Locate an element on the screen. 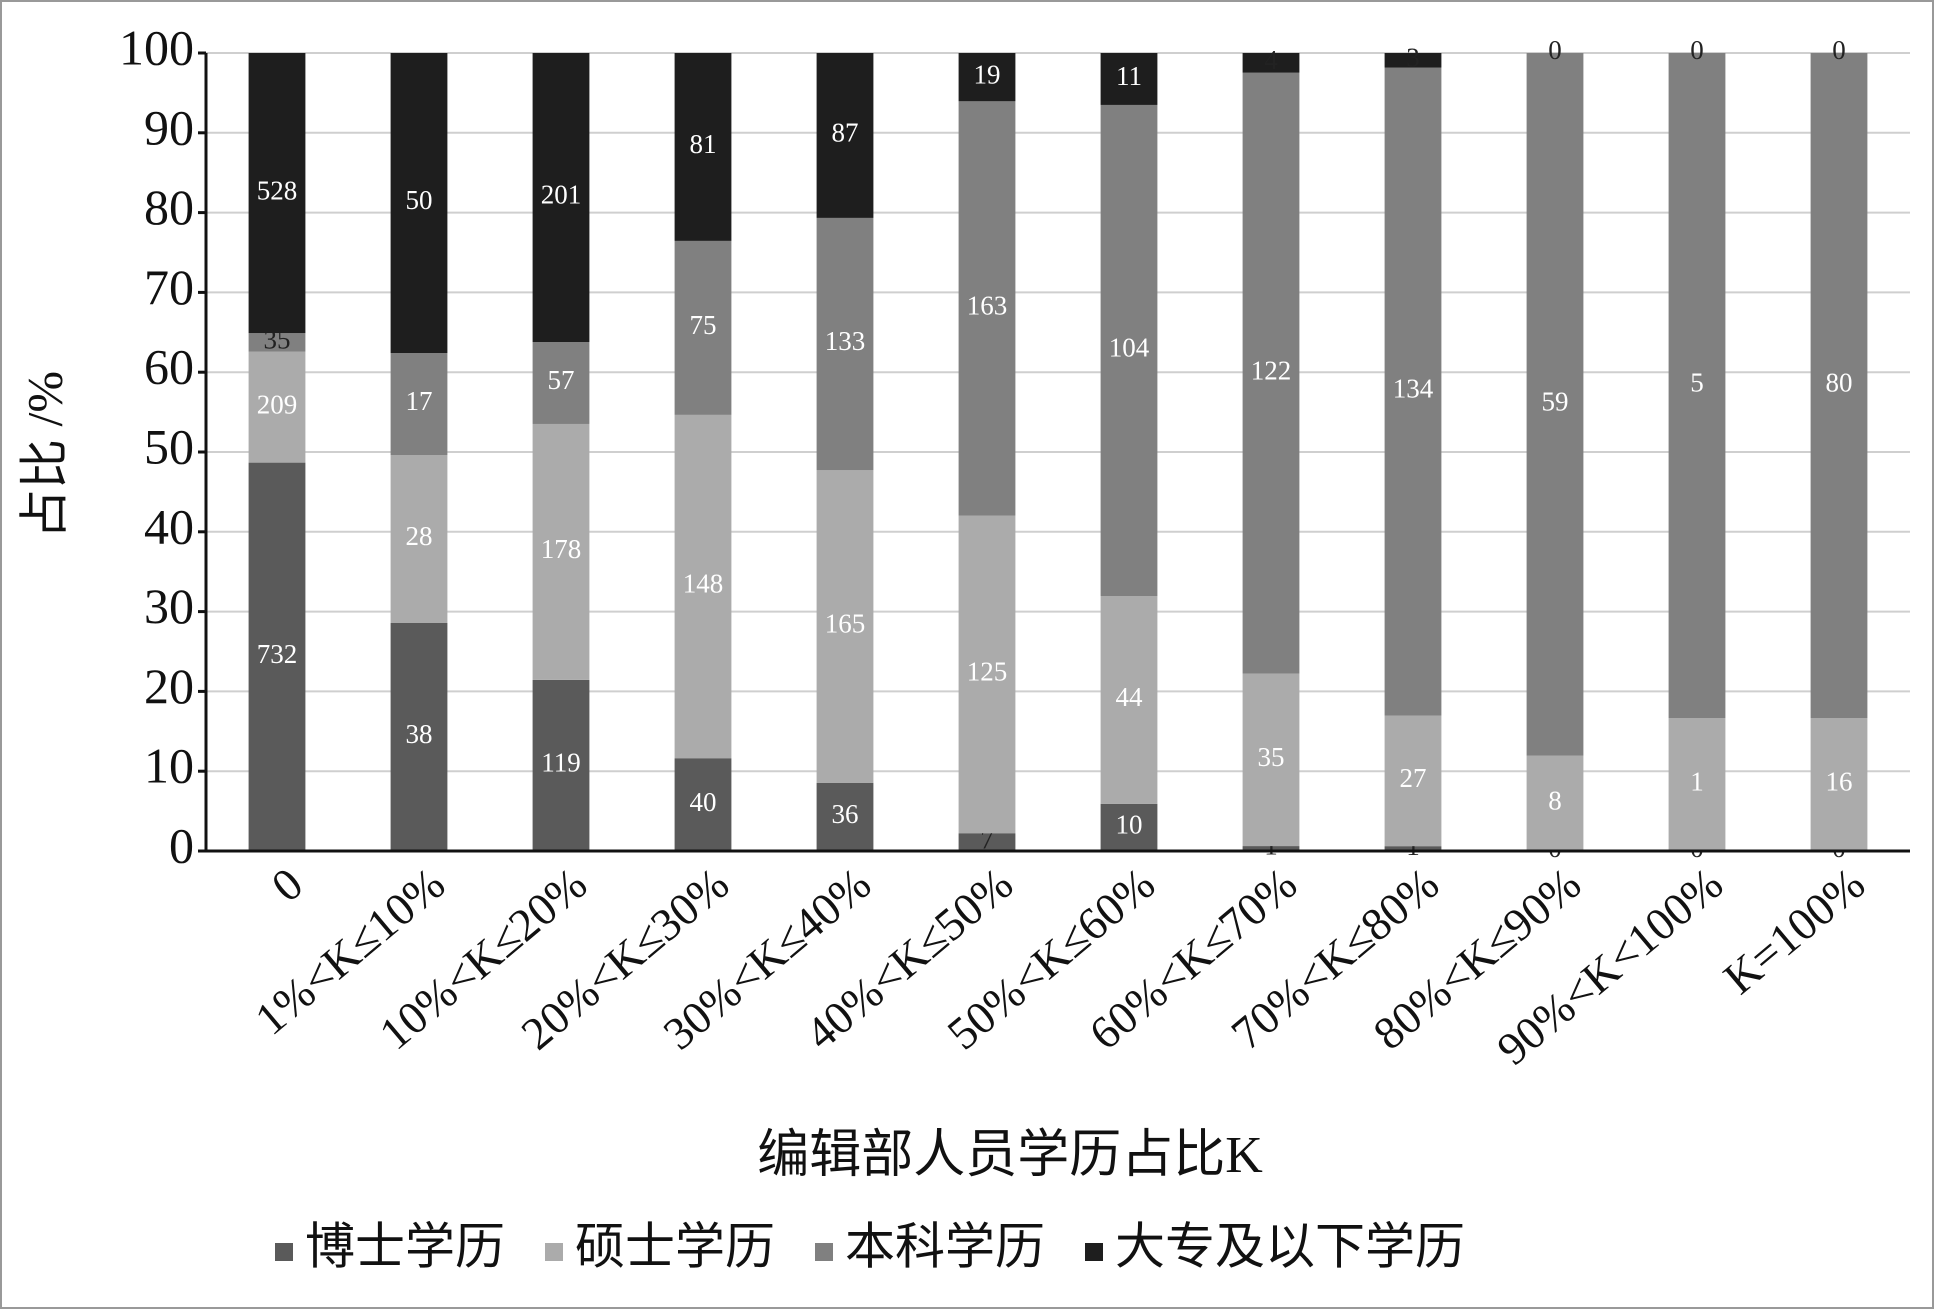 This screenshot has width=1934, height=1309. y-tick-label: 100 is located at coordinates (156, 47).